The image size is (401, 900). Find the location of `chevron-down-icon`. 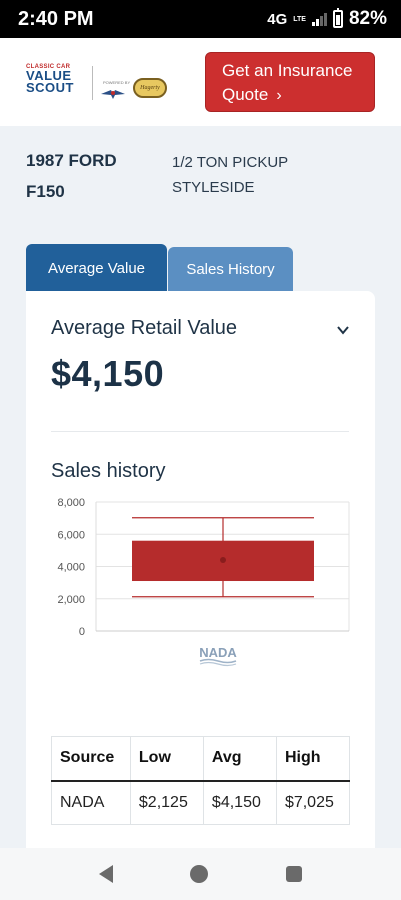

chevron-down-icon is located at coordinates (343, 330).